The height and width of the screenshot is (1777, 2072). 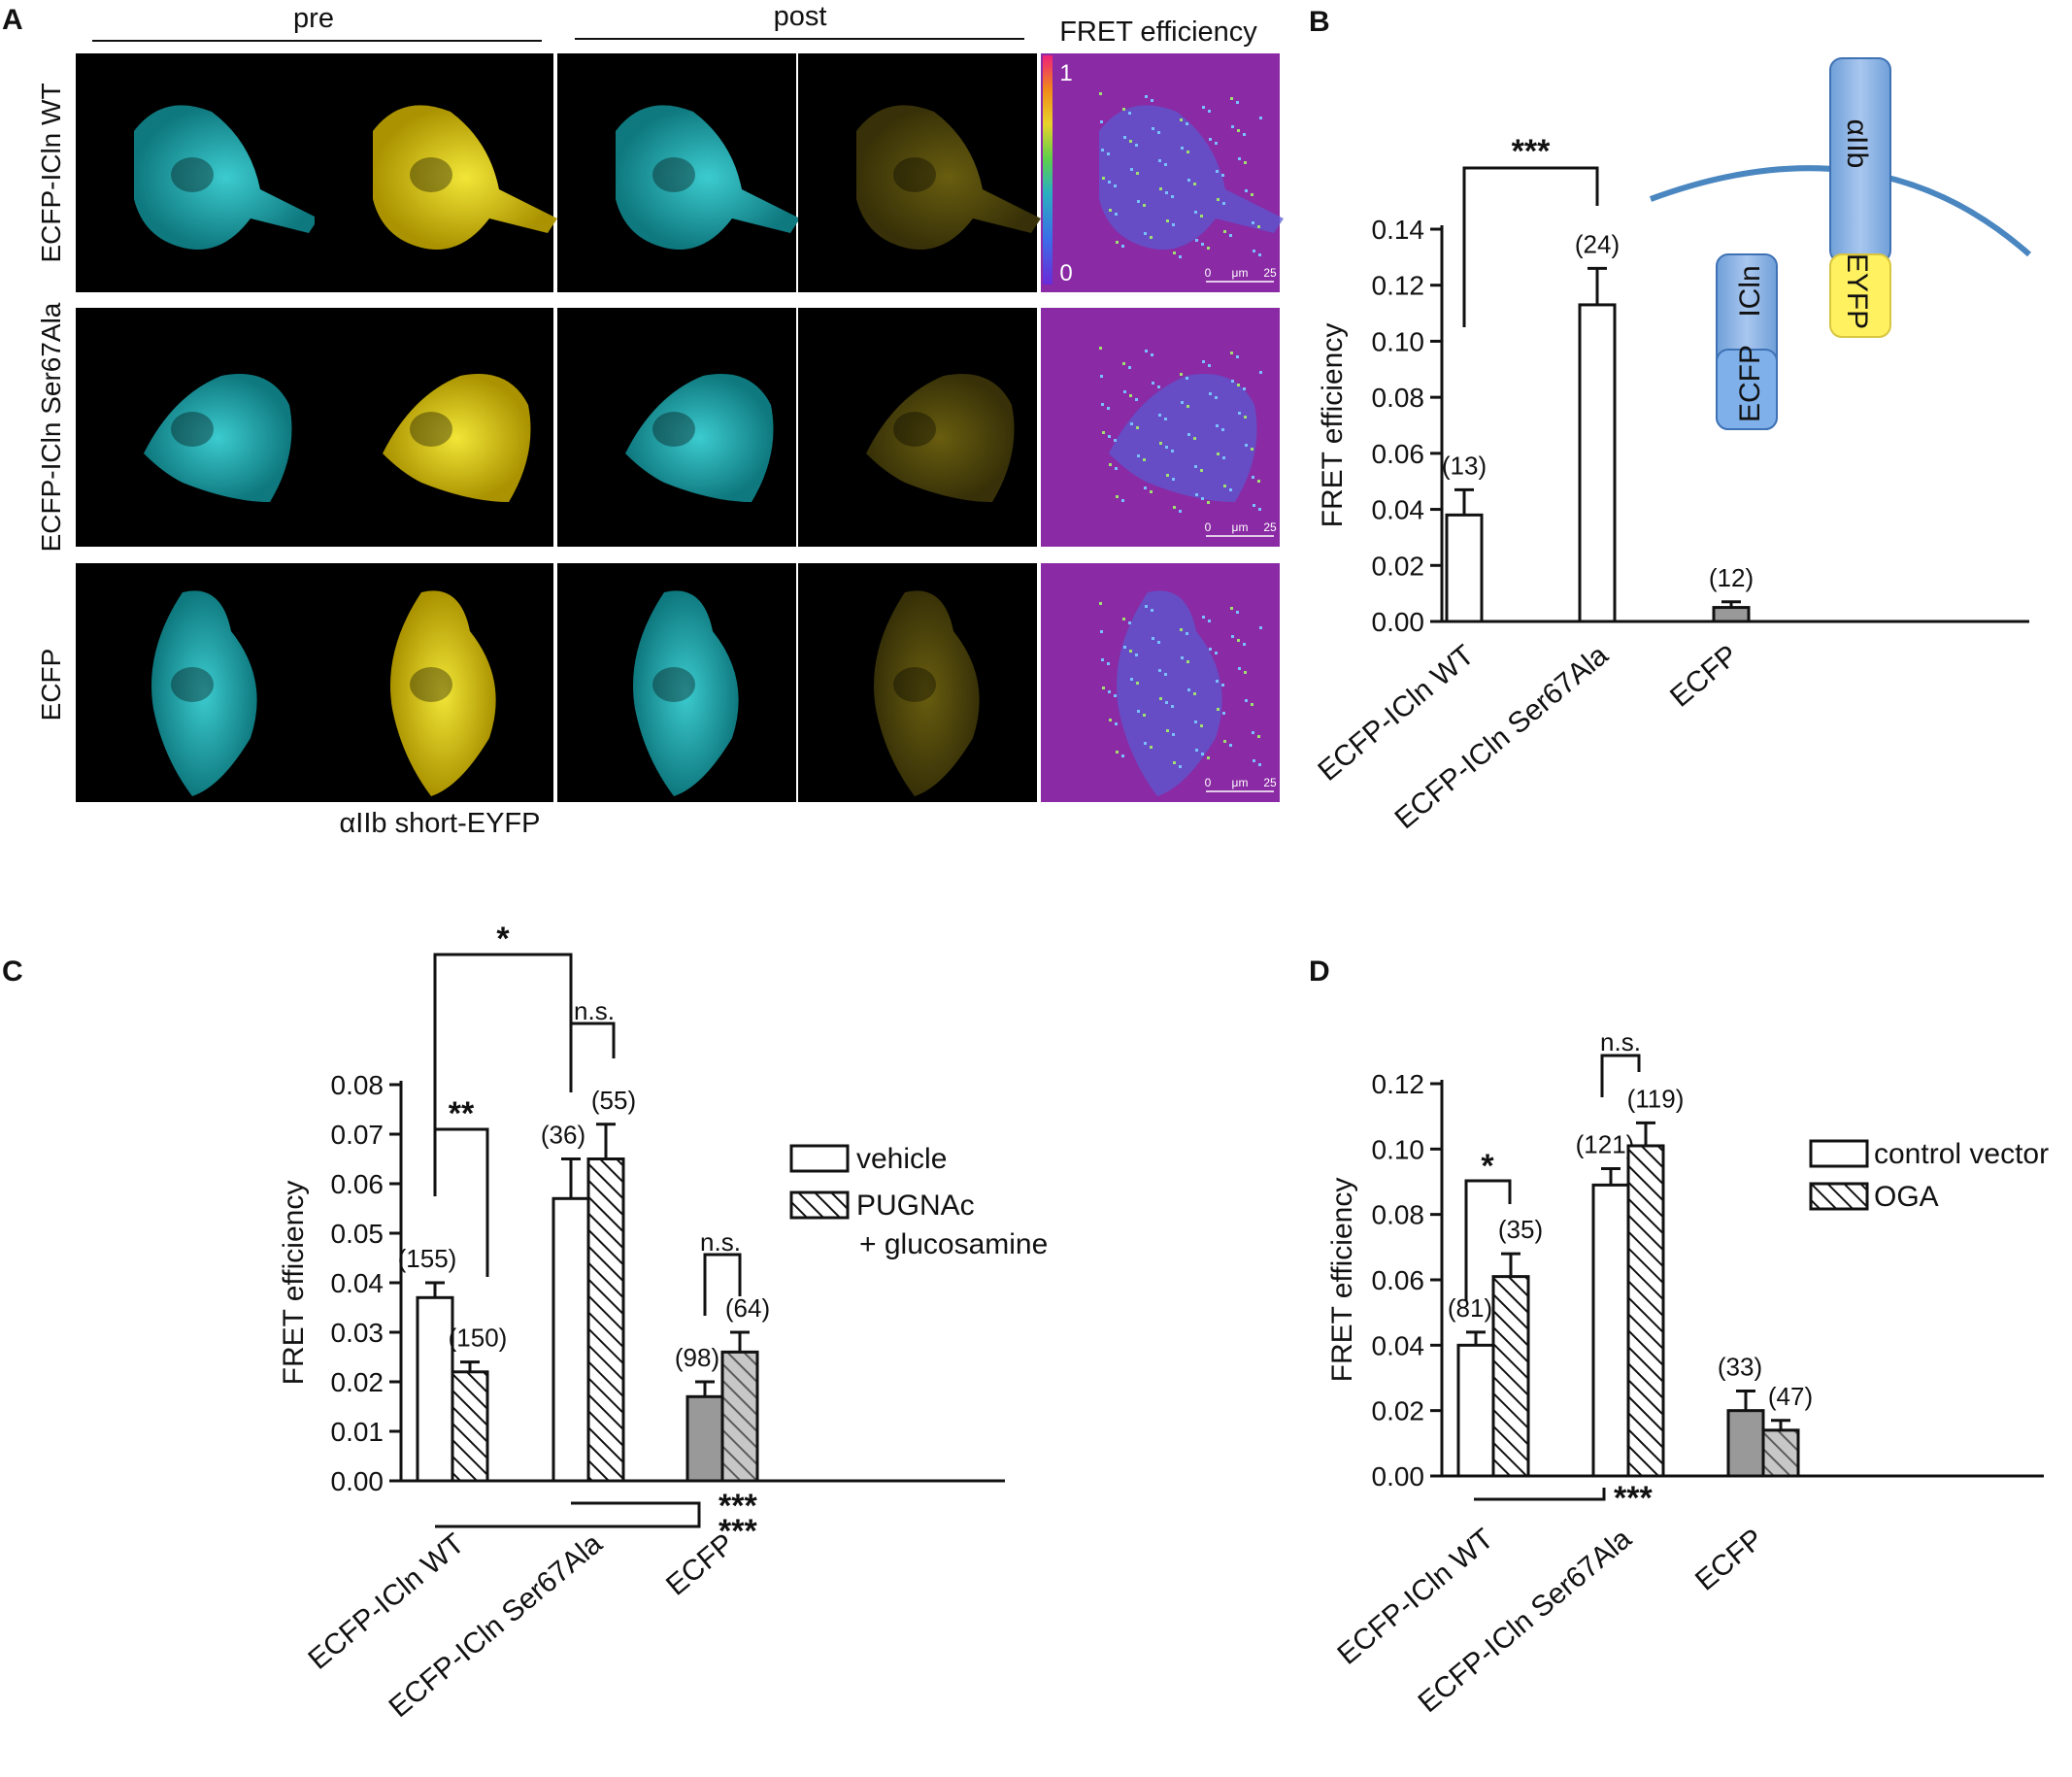 I want to click on bar, so click(x=605, y=1320).